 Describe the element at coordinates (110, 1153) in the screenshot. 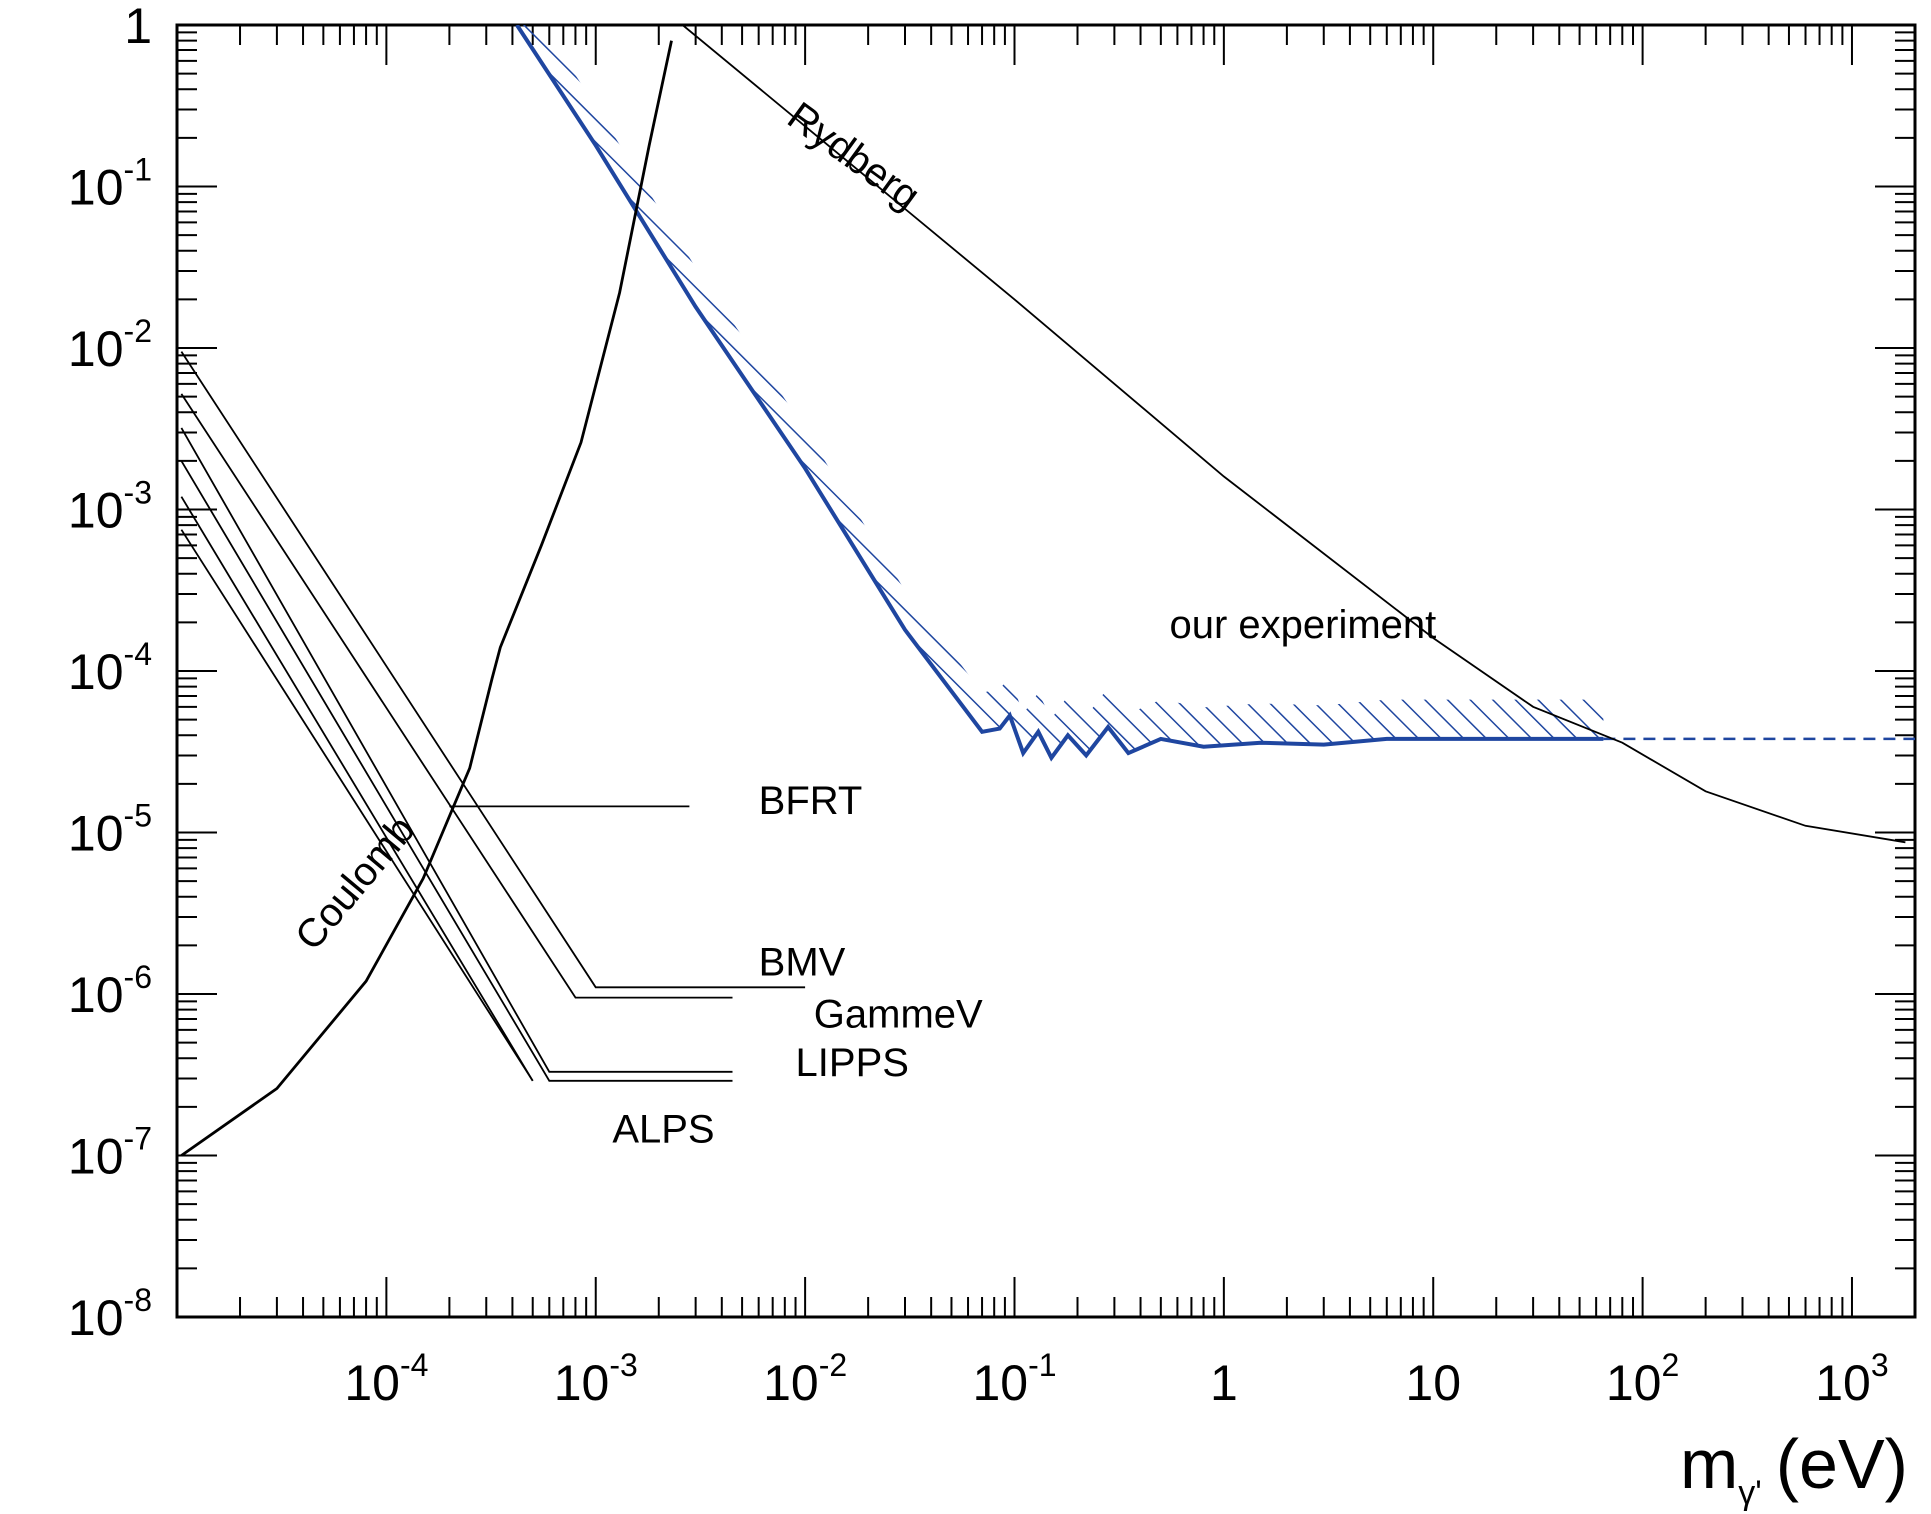

I see `y-tick-label: 10⁻⁷` at that location.